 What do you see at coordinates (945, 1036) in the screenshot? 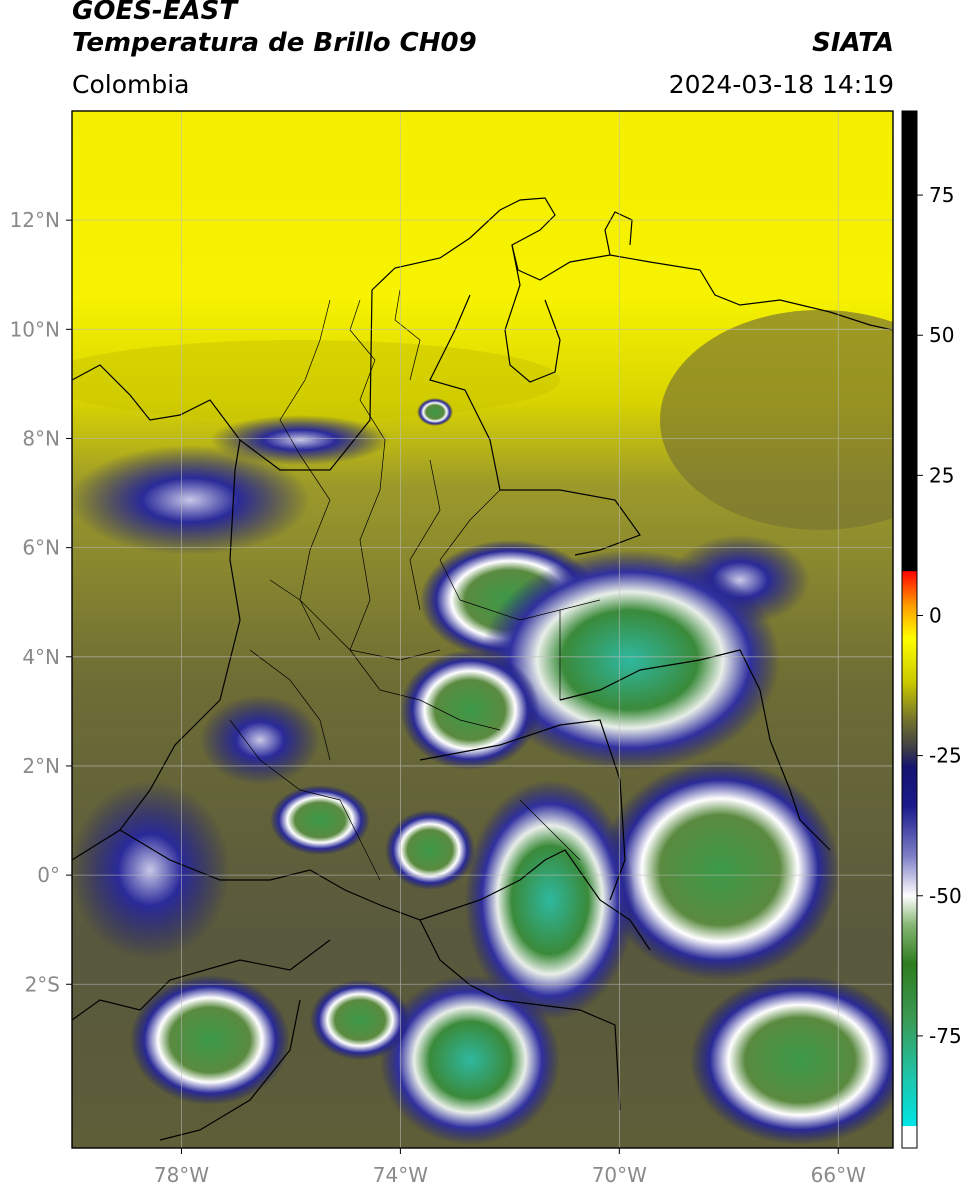
I see `colorbar-tick-label-6: -75` at bounding box center [945, 1036].